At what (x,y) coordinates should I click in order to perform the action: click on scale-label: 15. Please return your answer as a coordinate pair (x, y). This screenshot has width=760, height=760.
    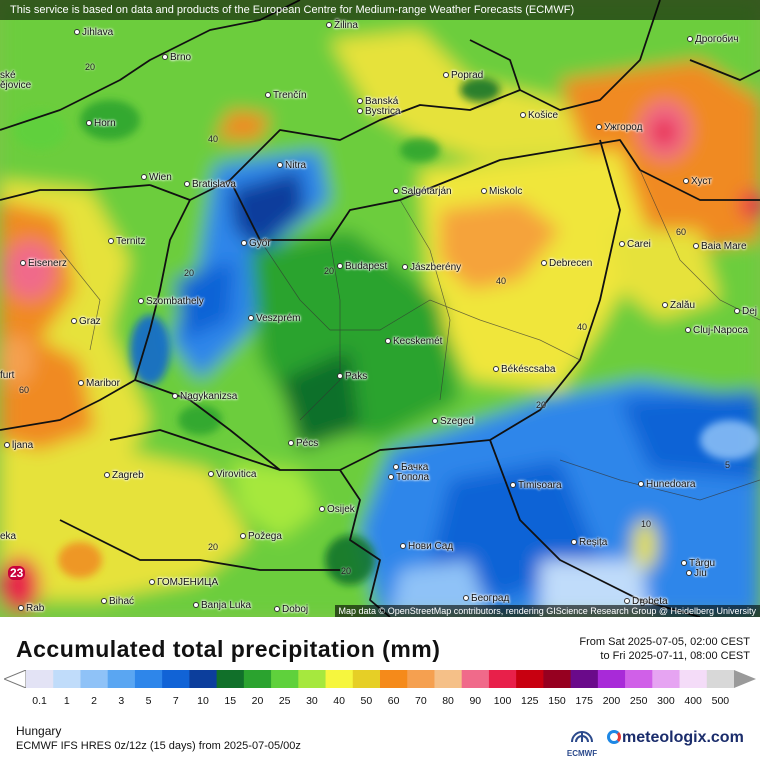
    Looking at the image, I should click on (230, 701).